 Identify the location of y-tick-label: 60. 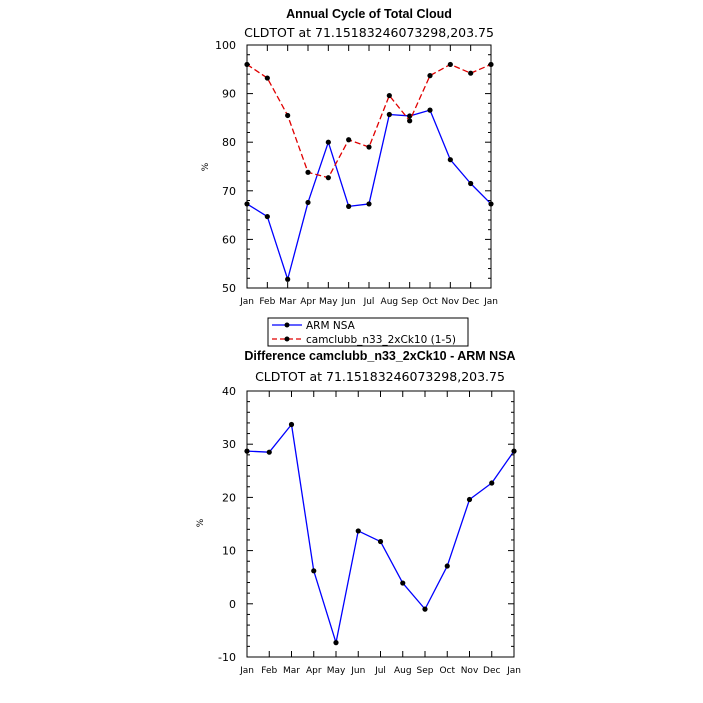
(229, 239).